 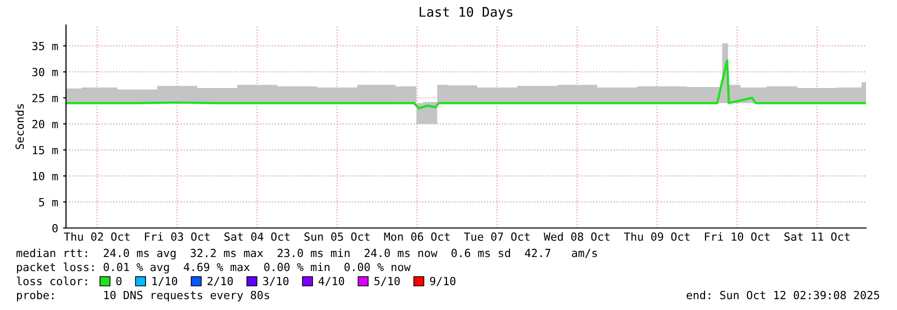 I want to click on y-tick-label: 15 m, so click(x=45, y=150).